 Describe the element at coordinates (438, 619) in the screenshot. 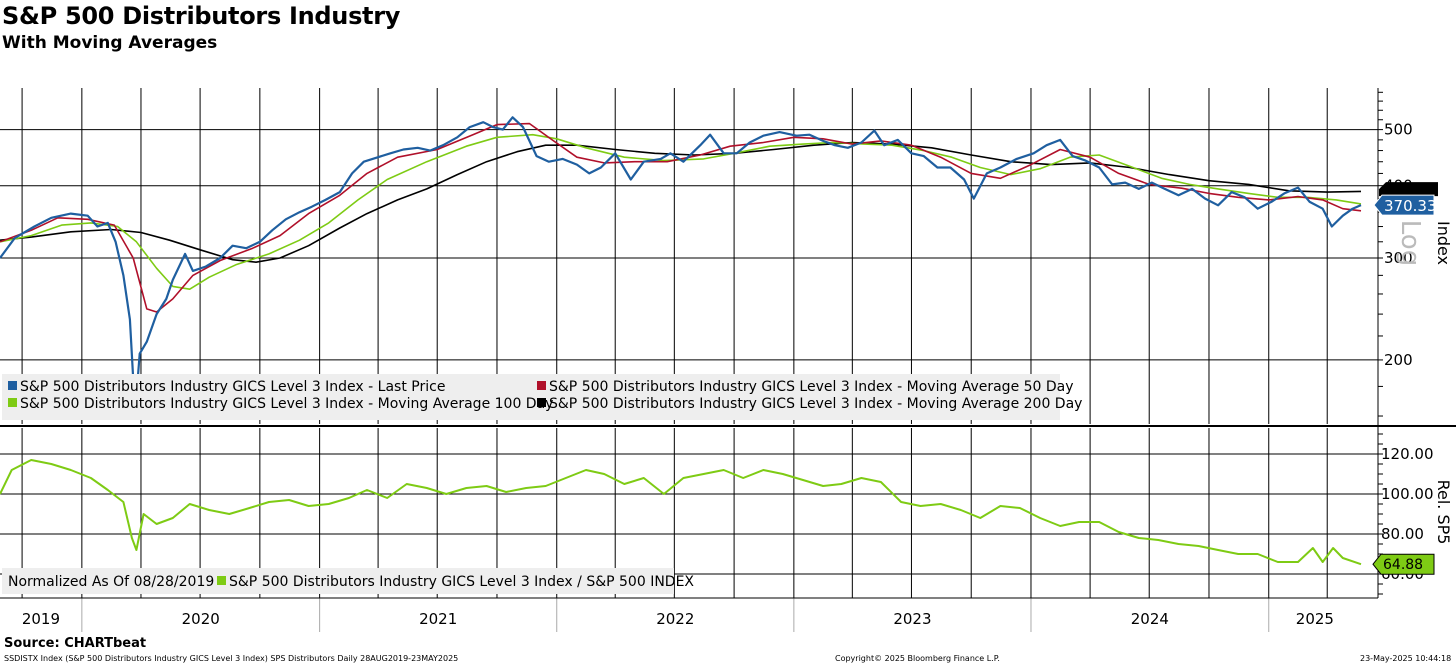

I see `x-year-label: 2021` at that location.